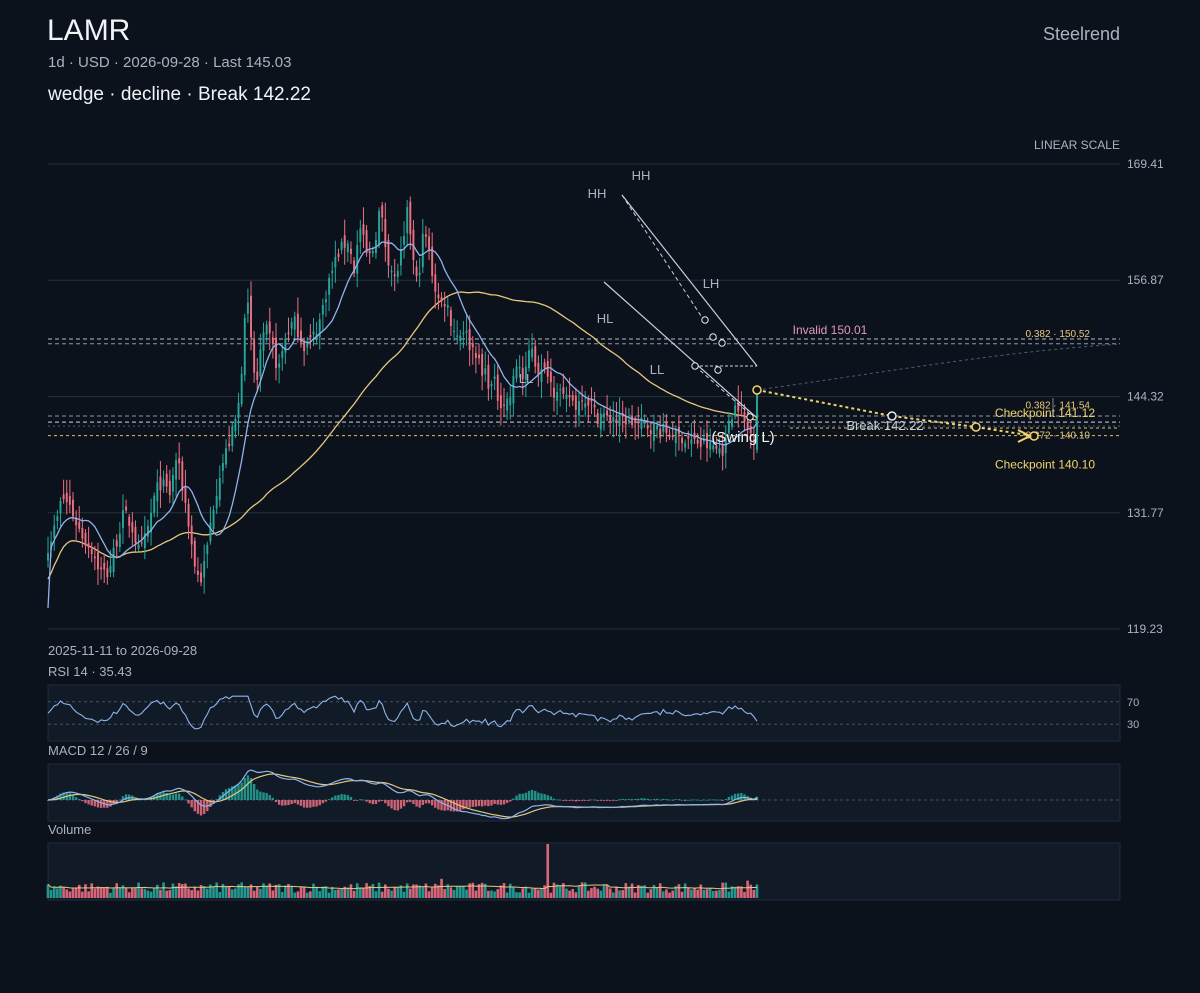  I want to click on rsi-tick-label: 70, so click(1133, 703).